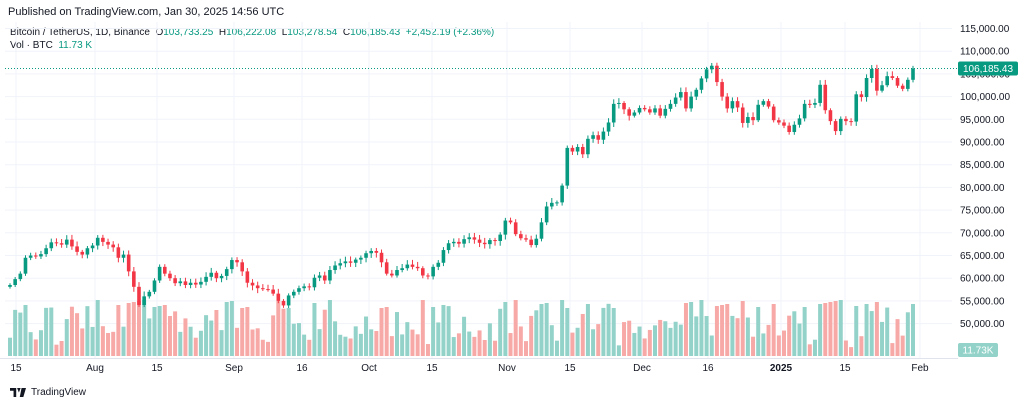 This screenshot has width=1024, height=404. Describe the element at coordinates (312, 32) in the screenshot. I see `low-value: 103,278.54` at that location.